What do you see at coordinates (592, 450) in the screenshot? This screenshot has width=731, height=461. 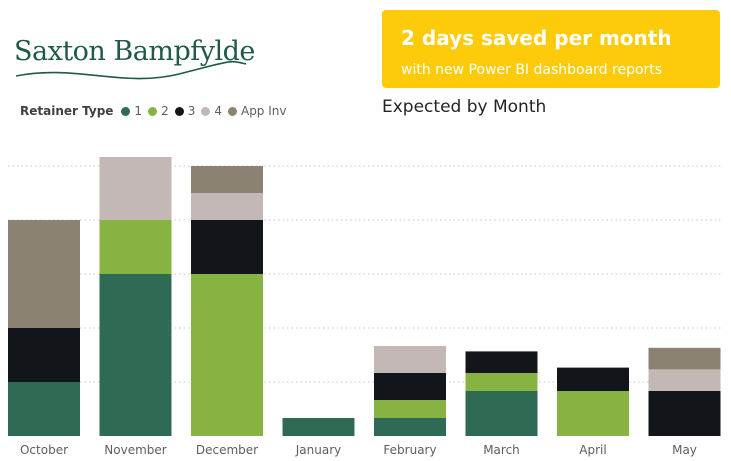 I see `x-tick-label: April` at bounding box center [592, 450].